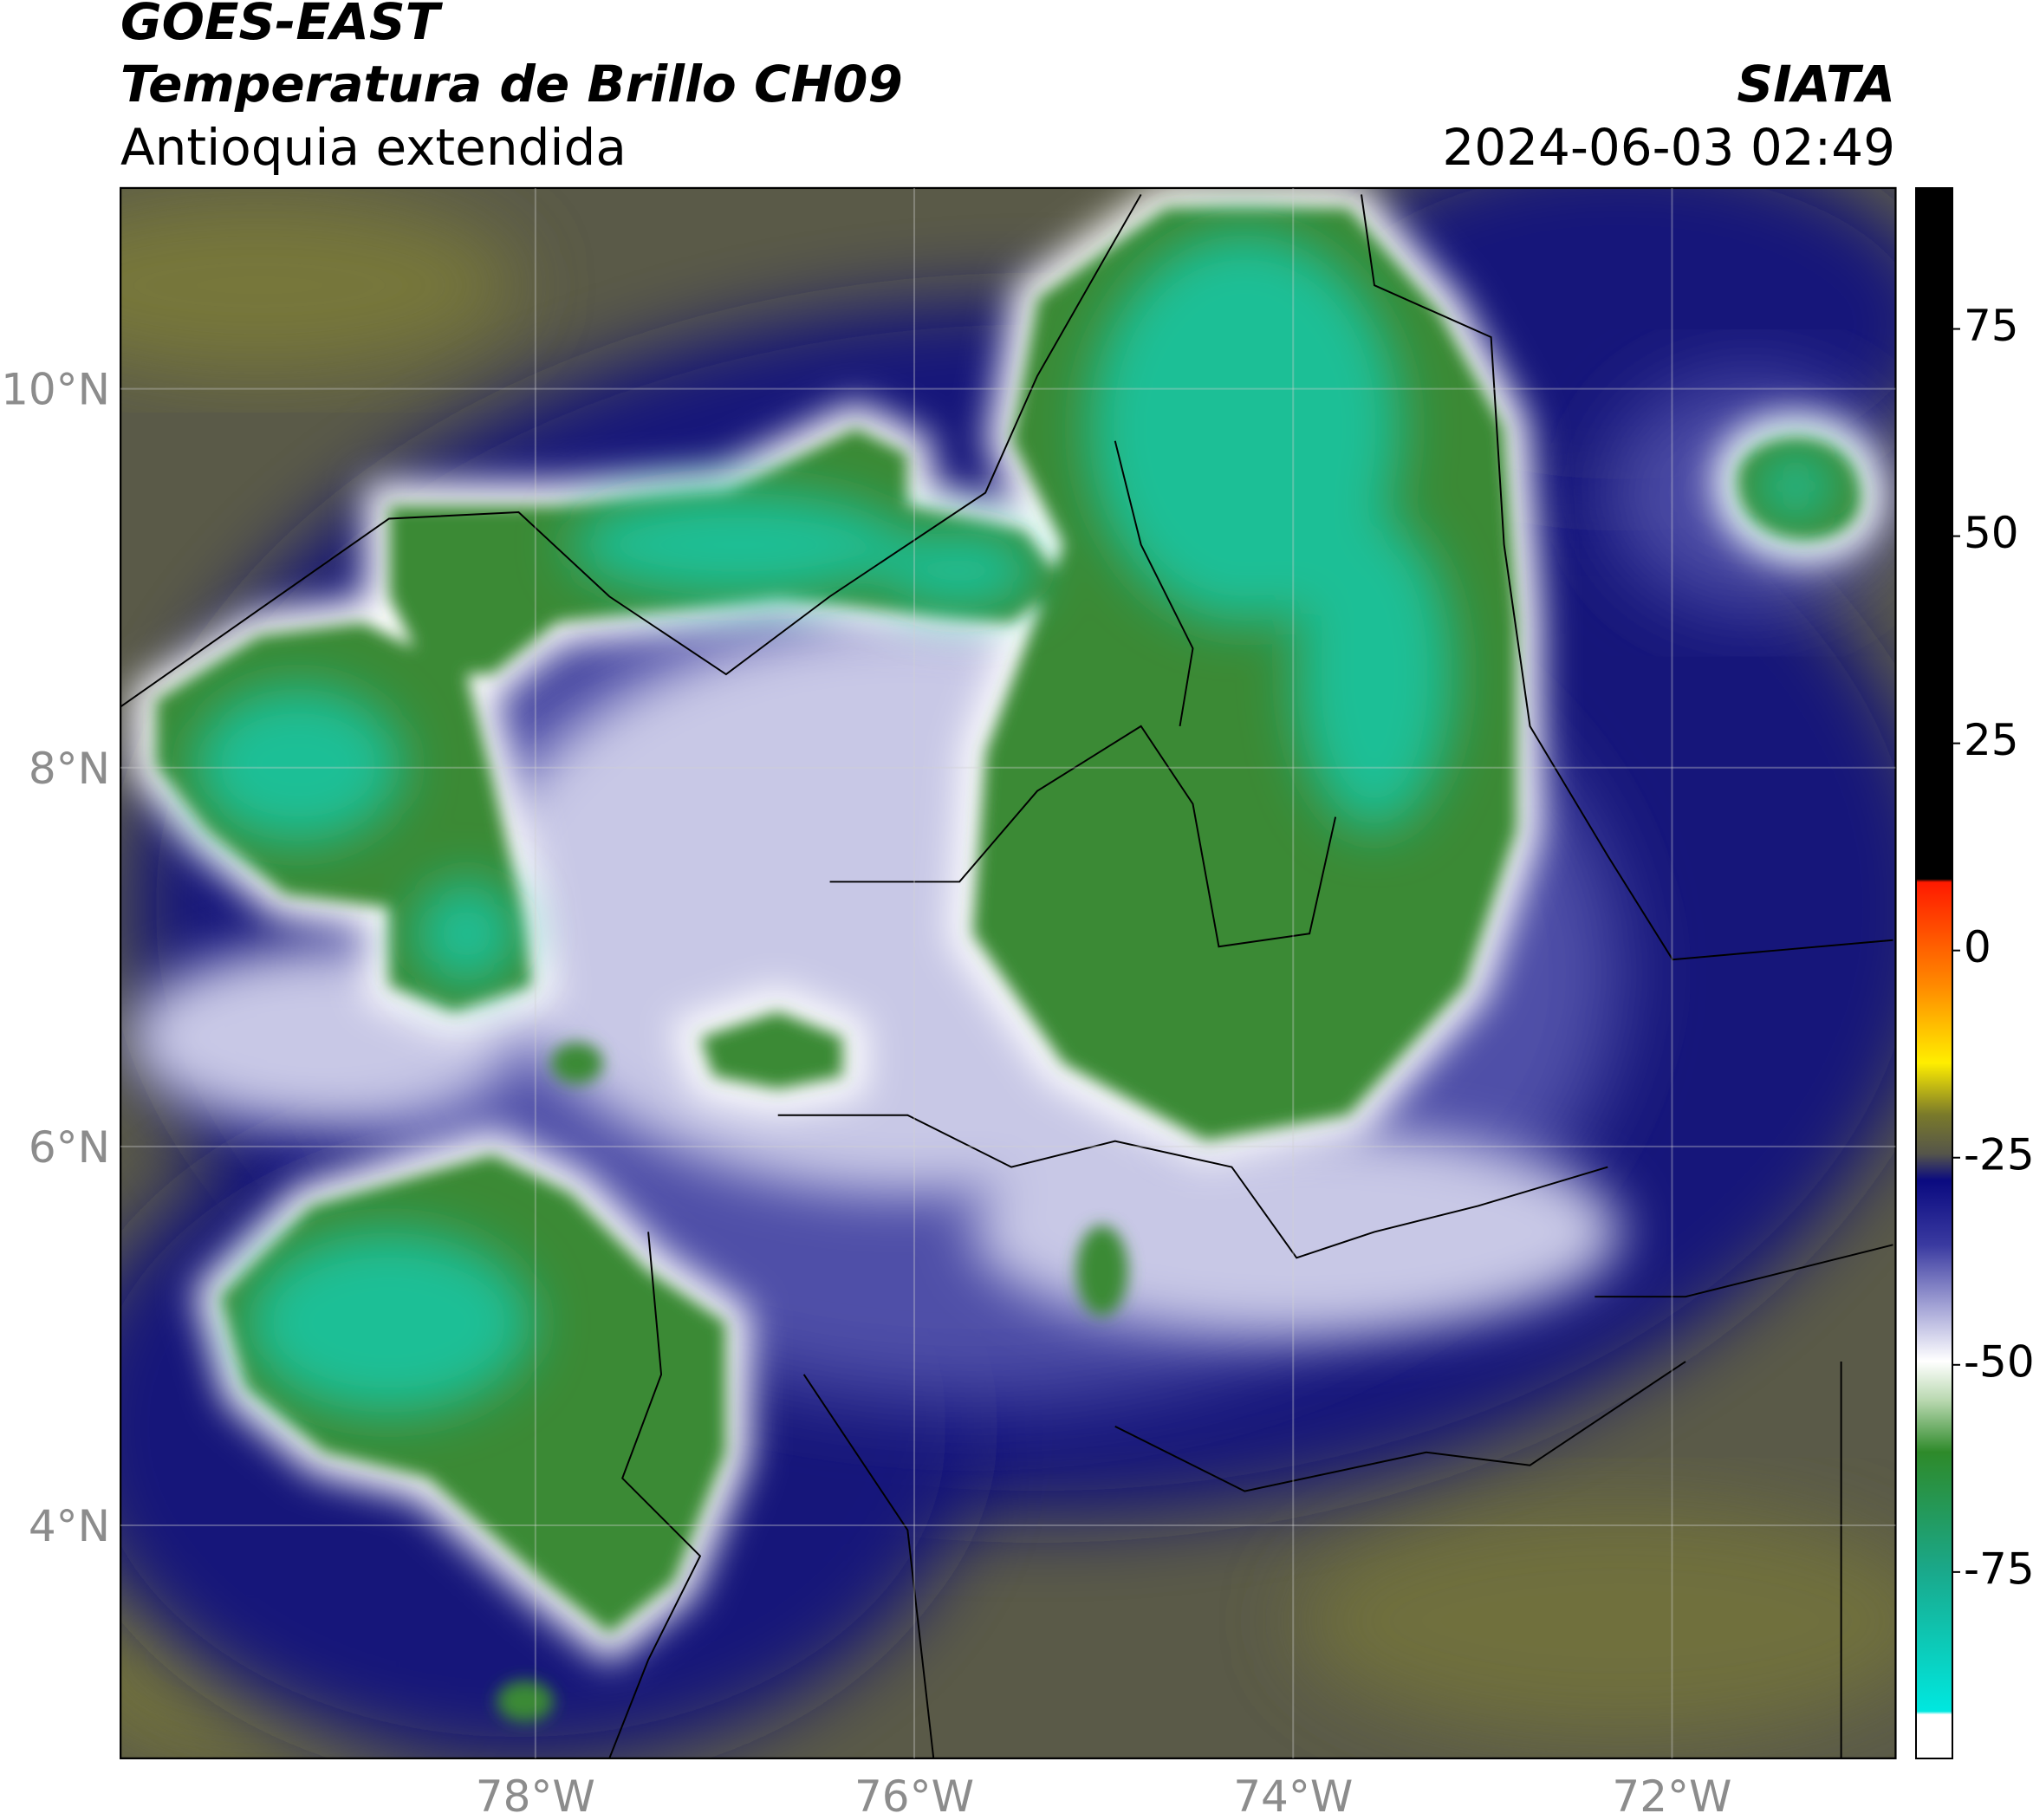 The image size is (2033, 1820). I want to click on colorbar-tick-label: -25, so click(1998, 1154).